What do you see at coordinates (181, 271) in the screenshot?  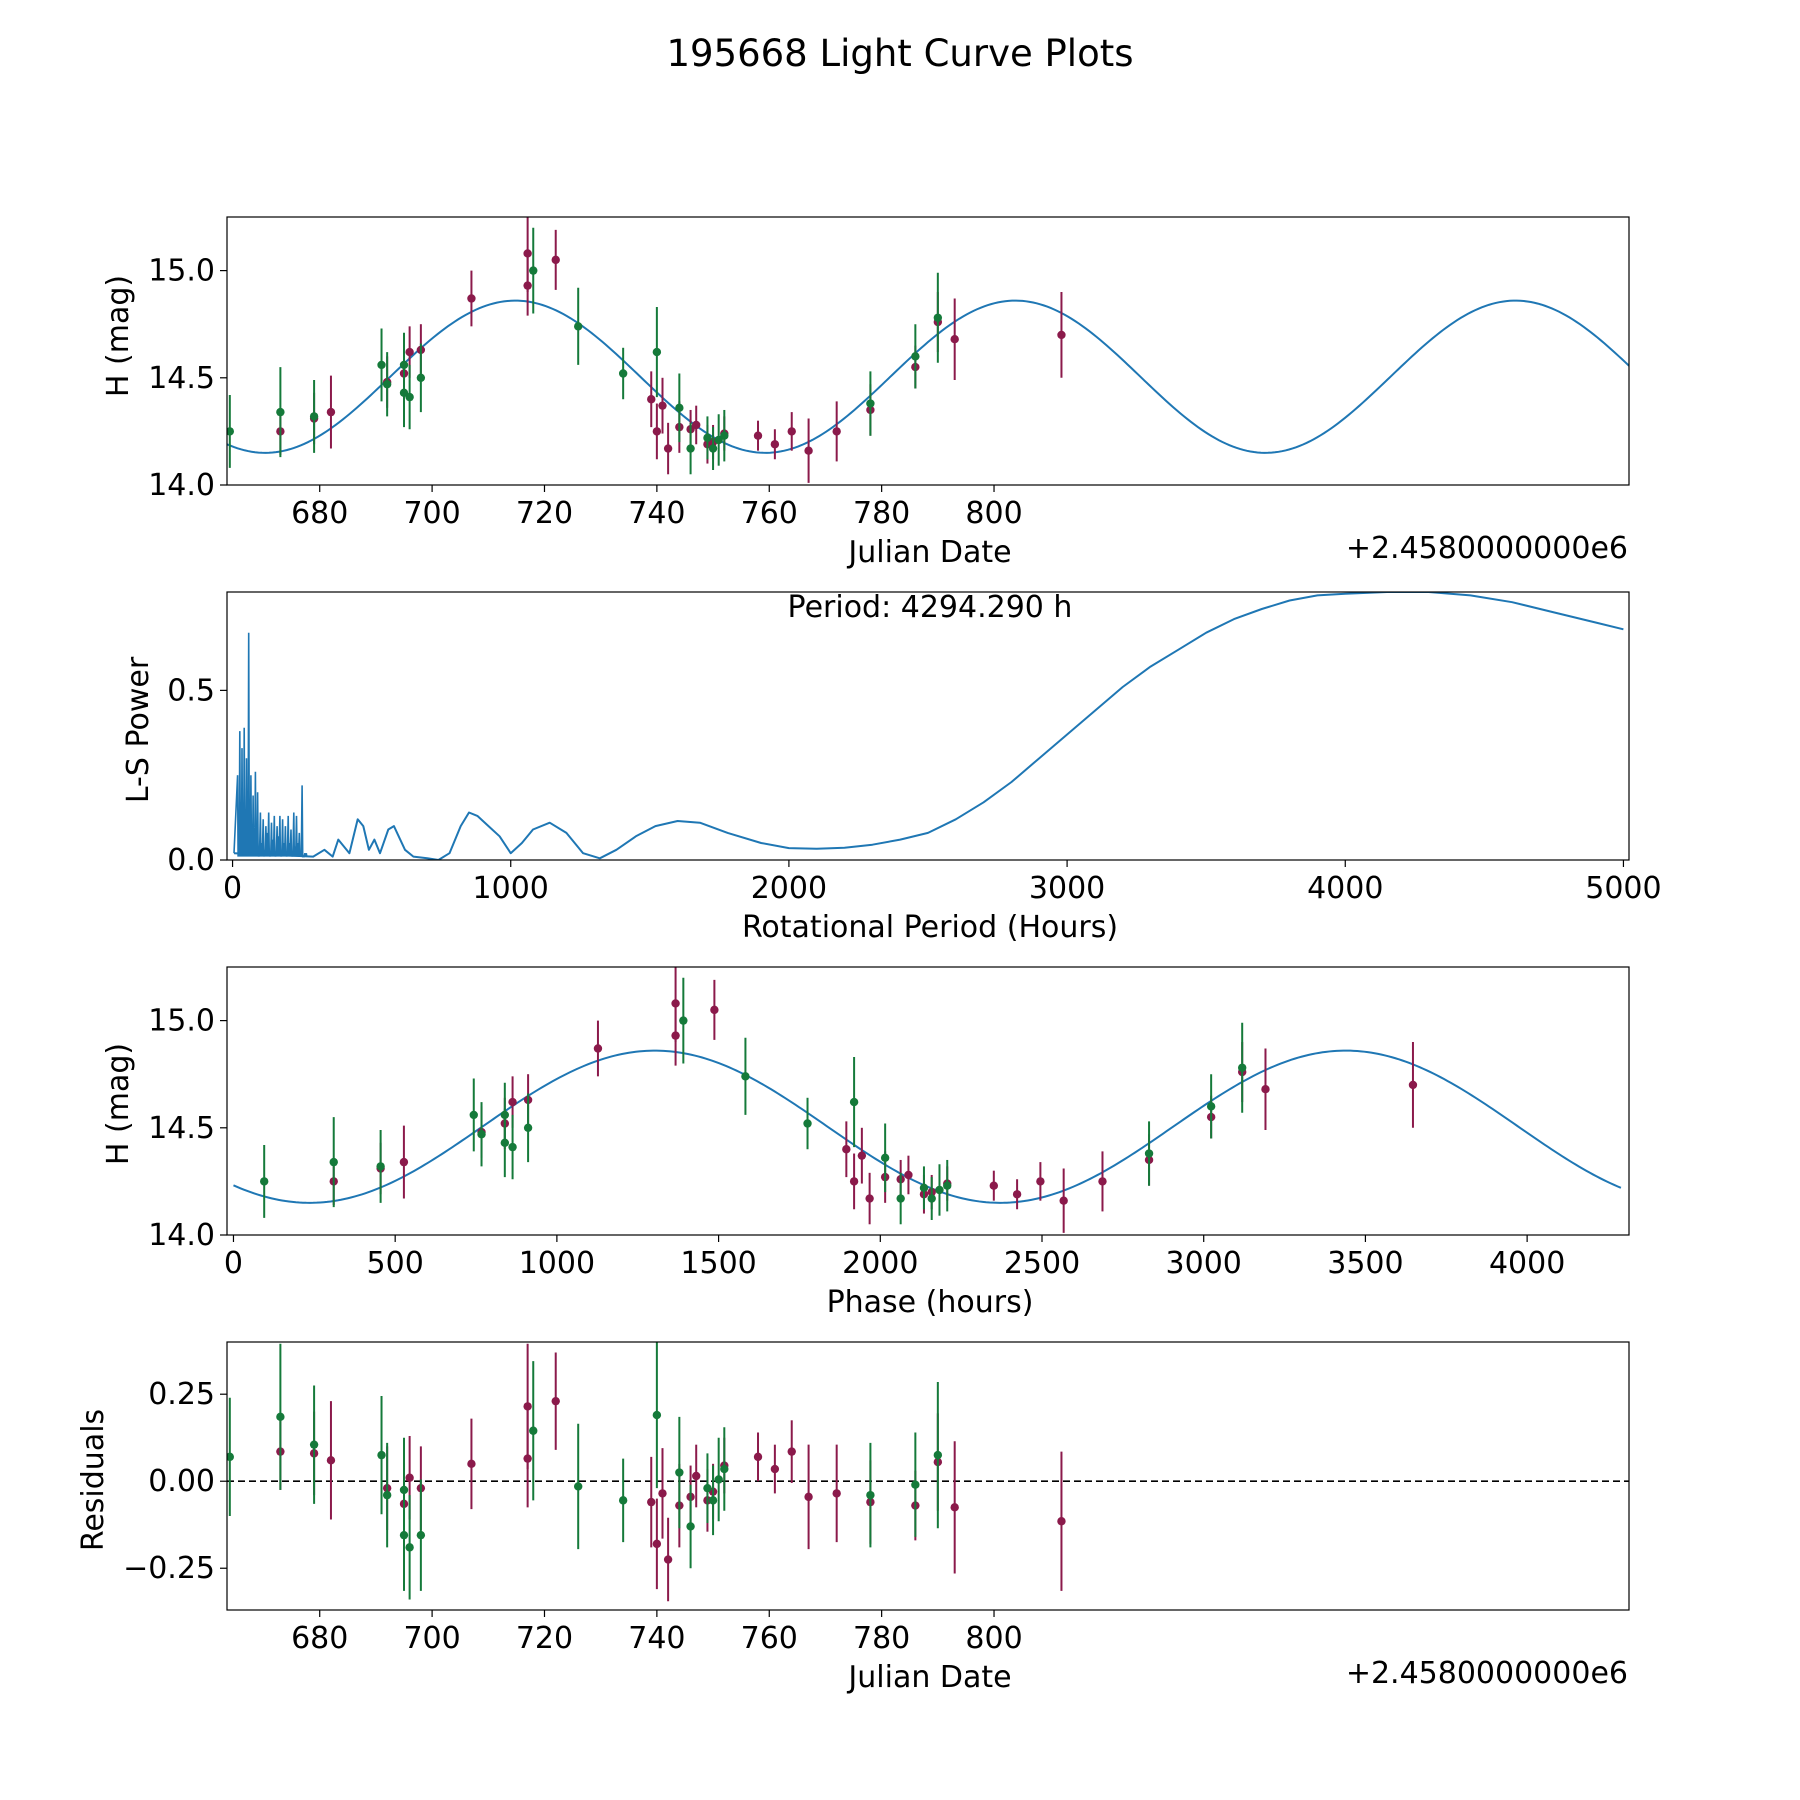 I see `lightcurve-ytick-label: 15.0` at bounding box center [181, 271].